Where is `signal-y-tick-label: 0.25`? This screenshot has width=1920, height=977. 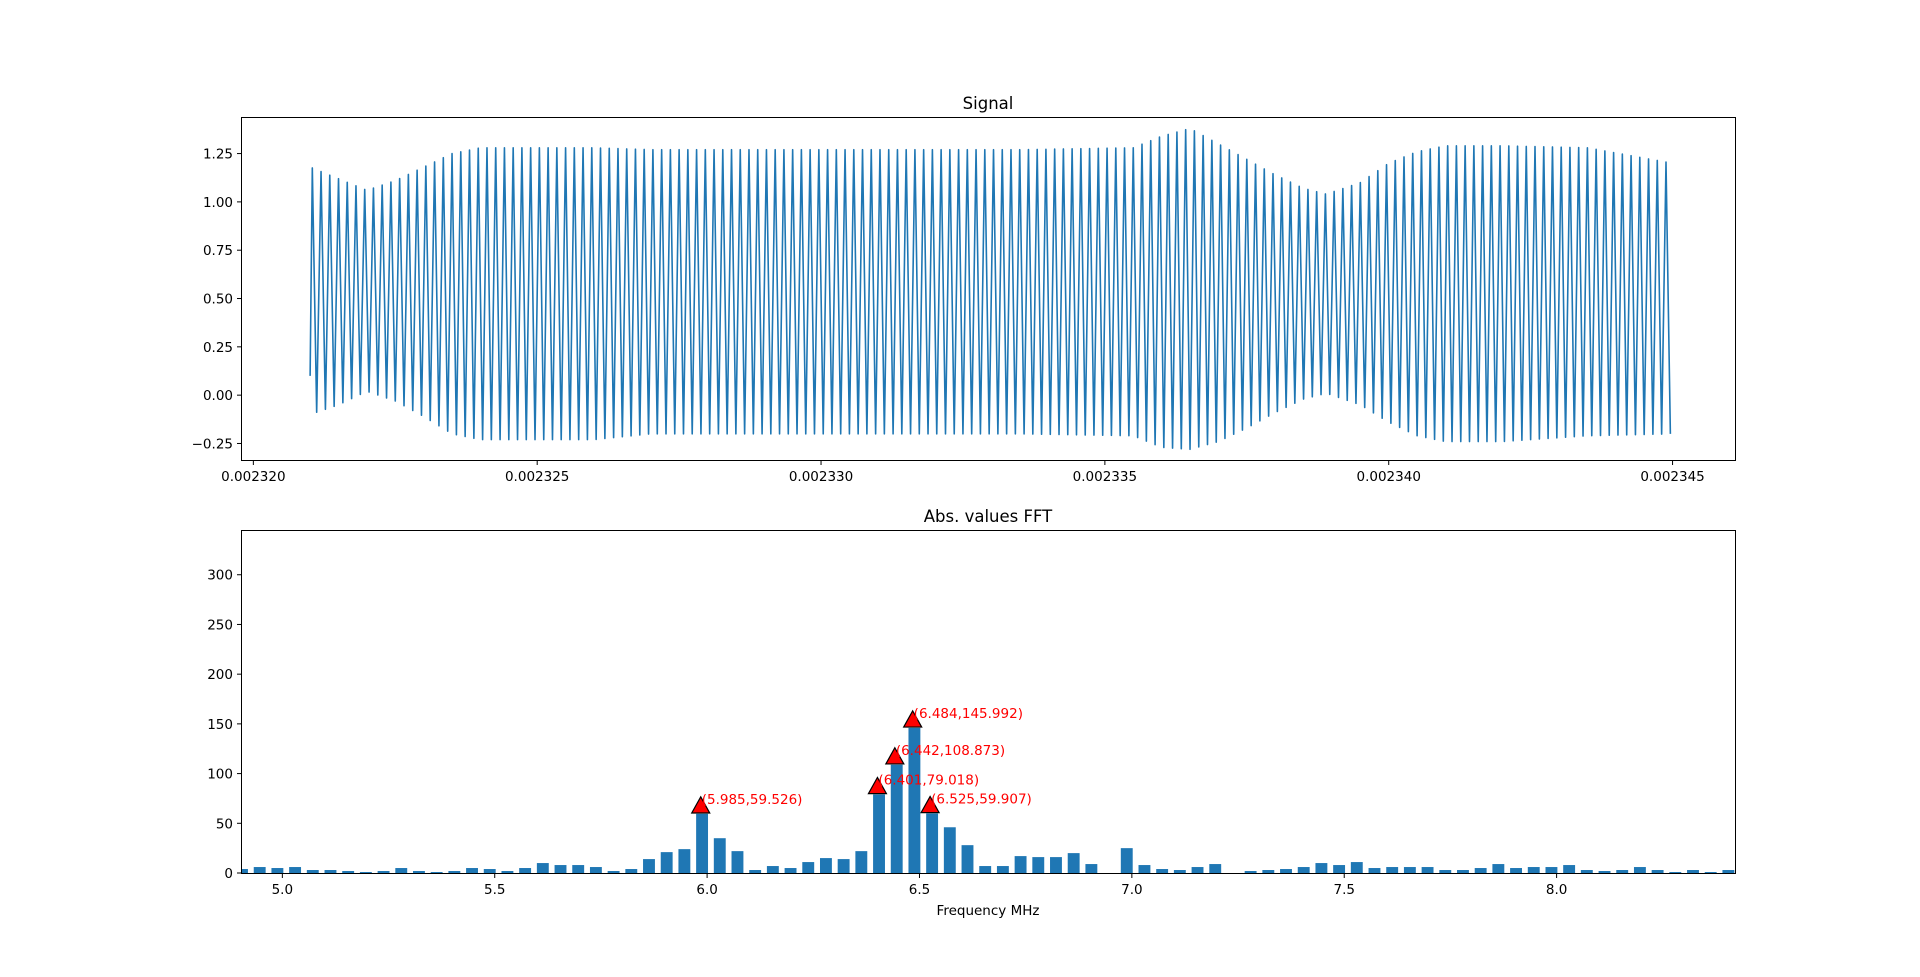 signal-y-tick-label: 0.25 is located at coordinates (218, 348).